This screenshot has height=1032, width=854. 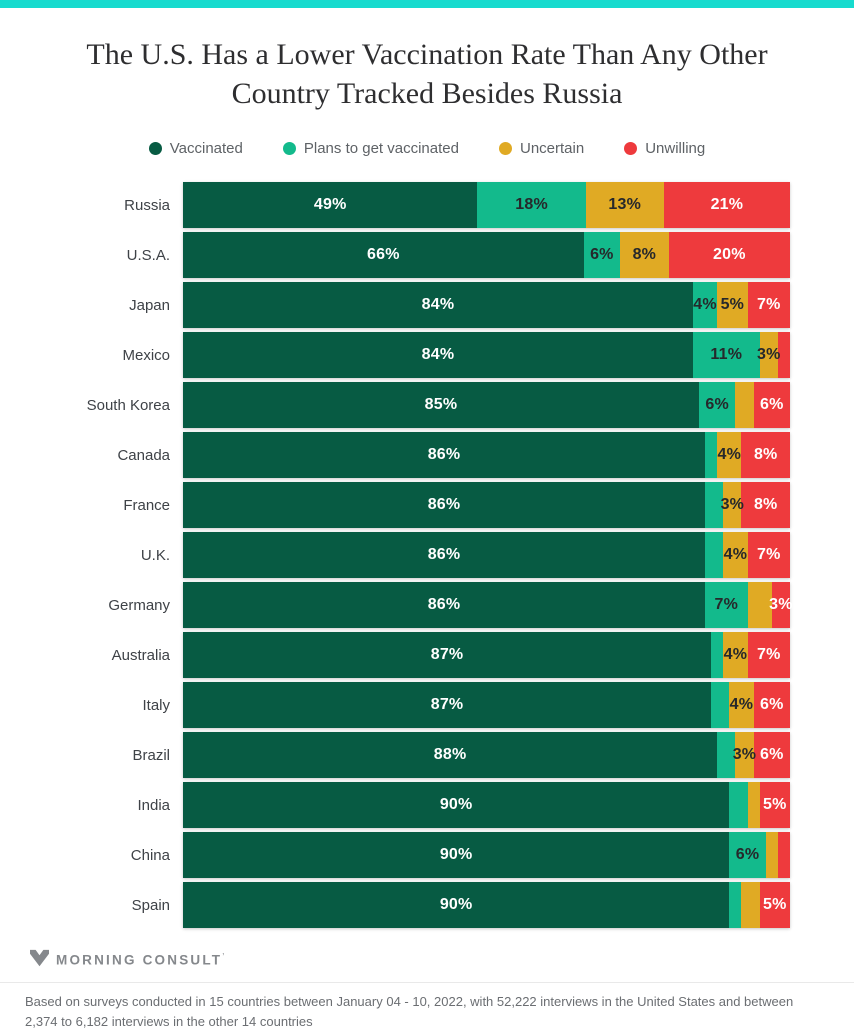 I want to click on segment-value-label: 66%, so click(x=383, y=254).